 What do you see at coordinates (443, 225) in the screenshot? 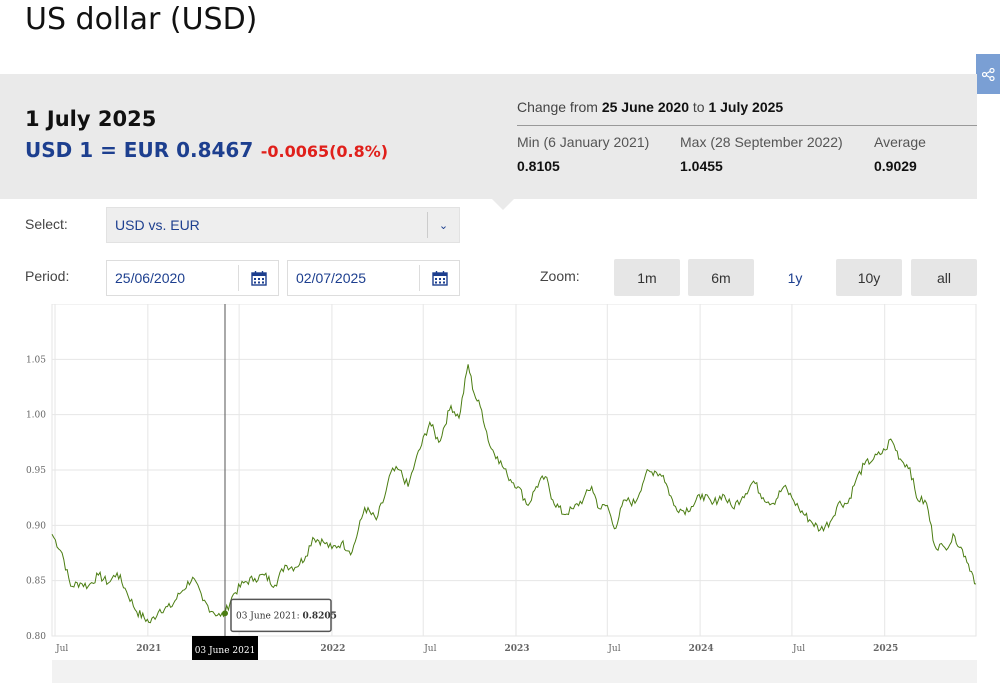
I see `chevron-down-icon: ⌄` at bounding box center [443, 225].